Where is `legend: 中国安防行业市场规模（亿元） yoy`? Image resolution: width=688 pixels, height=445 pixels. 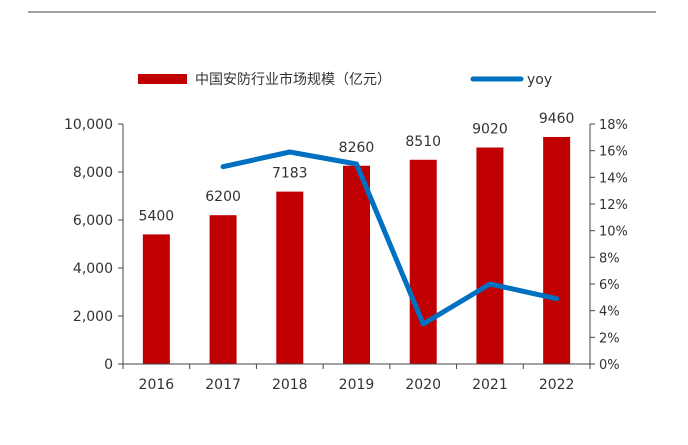 legend: 中国安防行业市场规模（亿元） yoy is located at coordinates (345, 79).